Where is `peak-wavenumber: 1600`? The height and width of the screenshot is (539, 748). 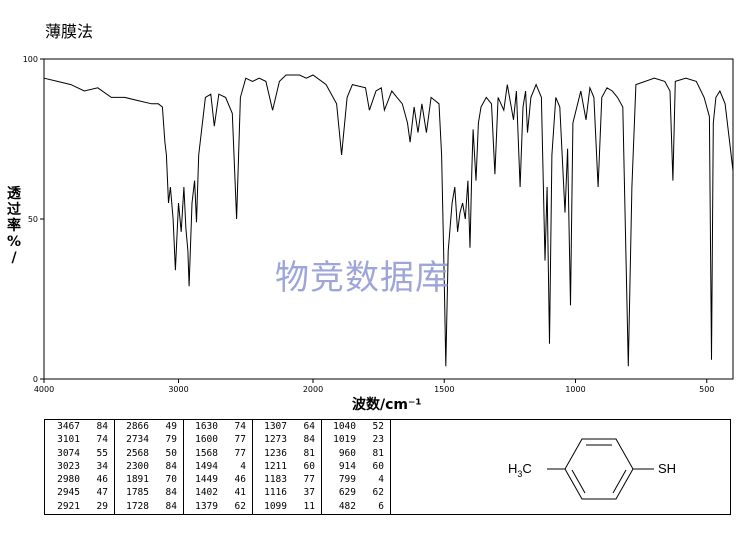 peak-wavenumber: 1600 is located at coordinates (206, 440).